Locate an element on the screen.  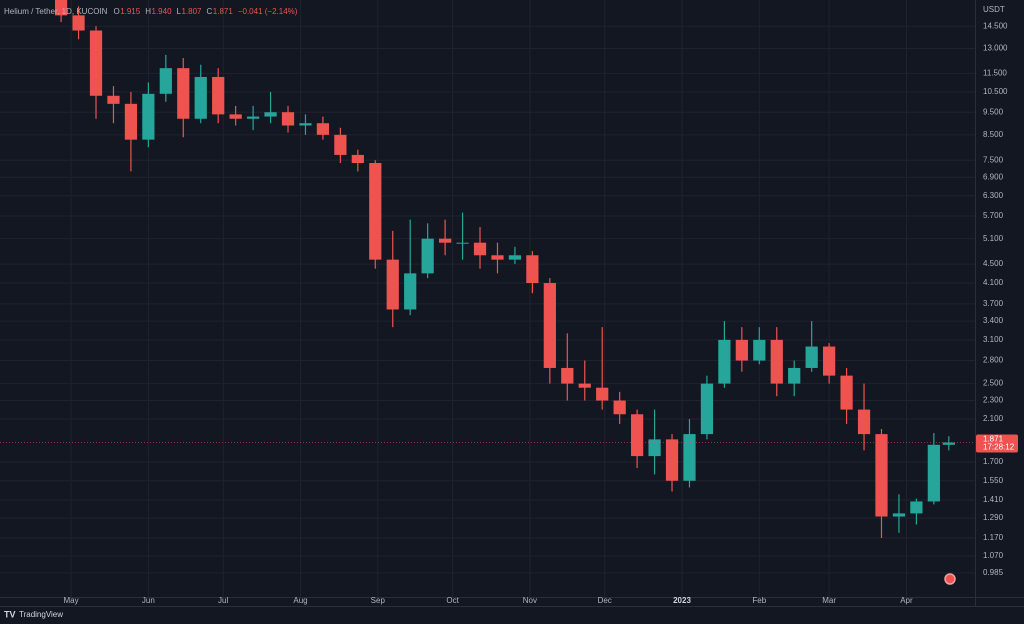
x-tick-label: Aug is located at coordinates (300, 600).